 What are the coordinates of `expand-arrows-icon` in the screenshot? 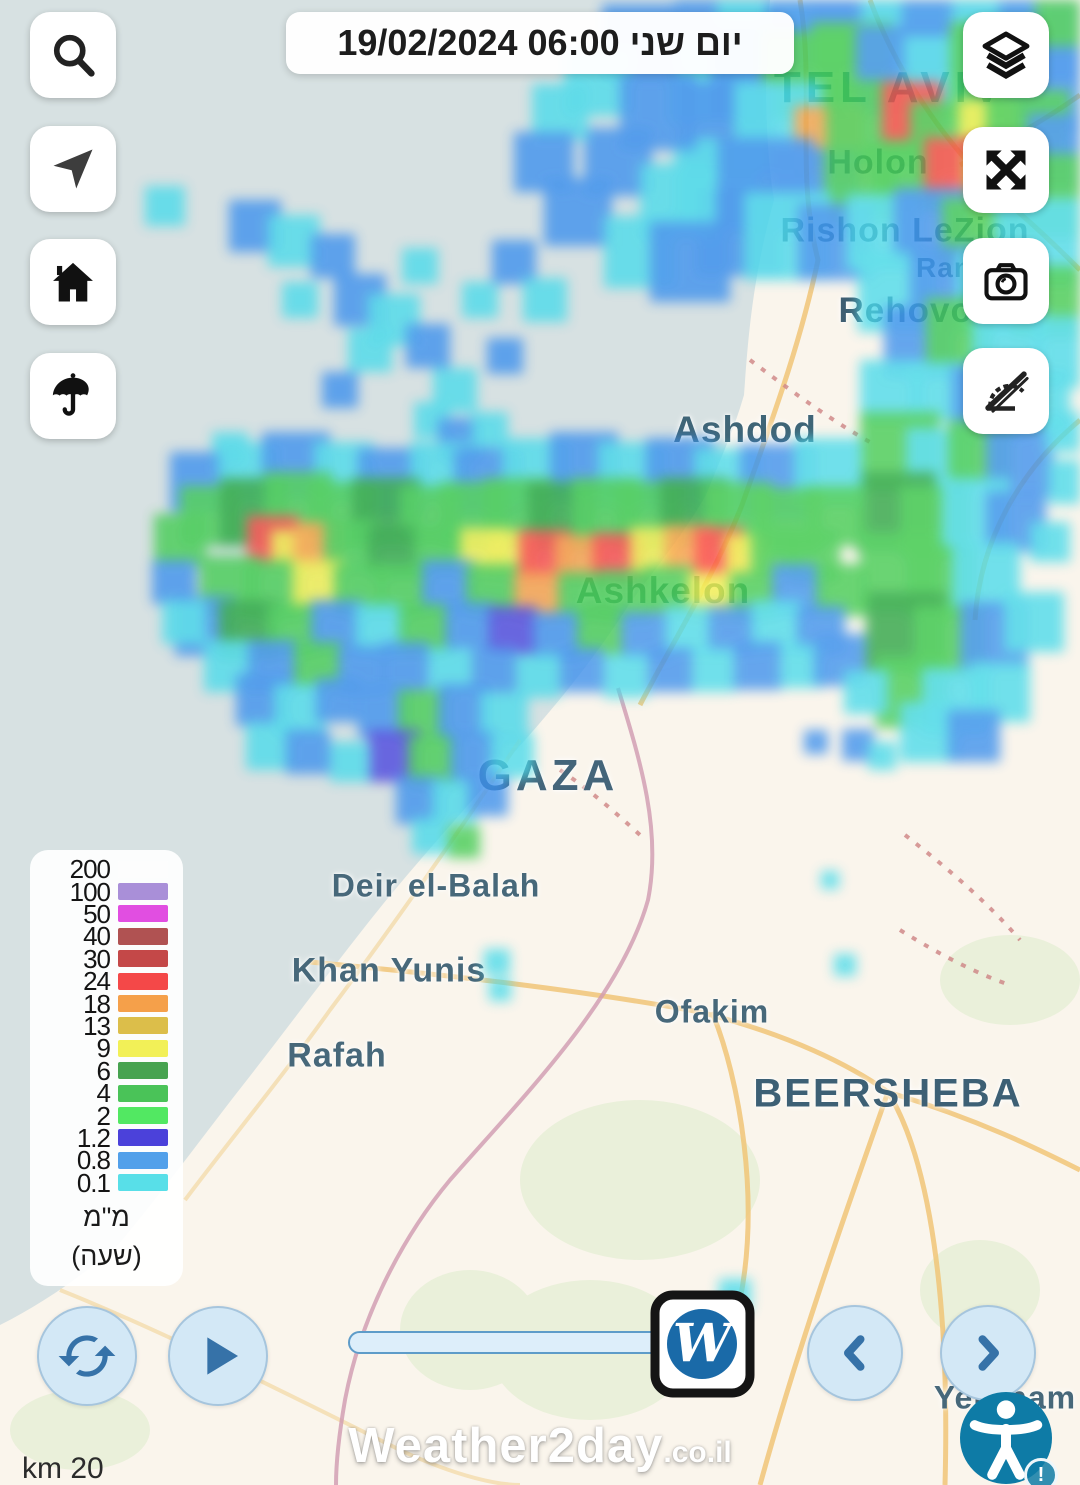 It's located at (1006, 170).